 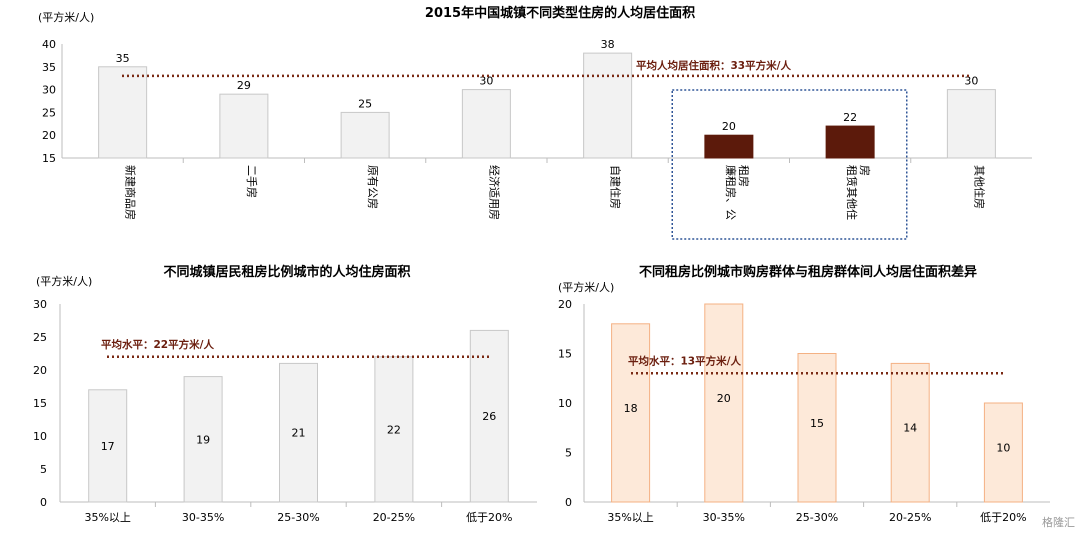 I want to click on chart2-title: 不同城镇居民租房比例城市的人均住房面积, so click(x=286, y=272).